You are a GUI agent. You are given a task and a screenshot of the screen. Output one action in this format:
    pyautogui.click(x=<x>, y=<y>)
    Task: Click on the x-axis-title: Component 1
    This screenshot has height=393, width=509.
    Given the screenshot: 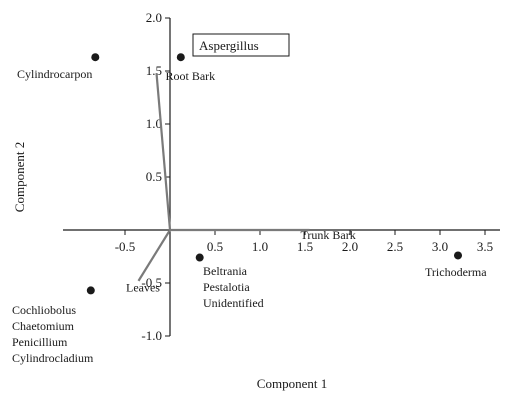 What is the action you would take?
    pyautogui.click(x=292, y=383)
    